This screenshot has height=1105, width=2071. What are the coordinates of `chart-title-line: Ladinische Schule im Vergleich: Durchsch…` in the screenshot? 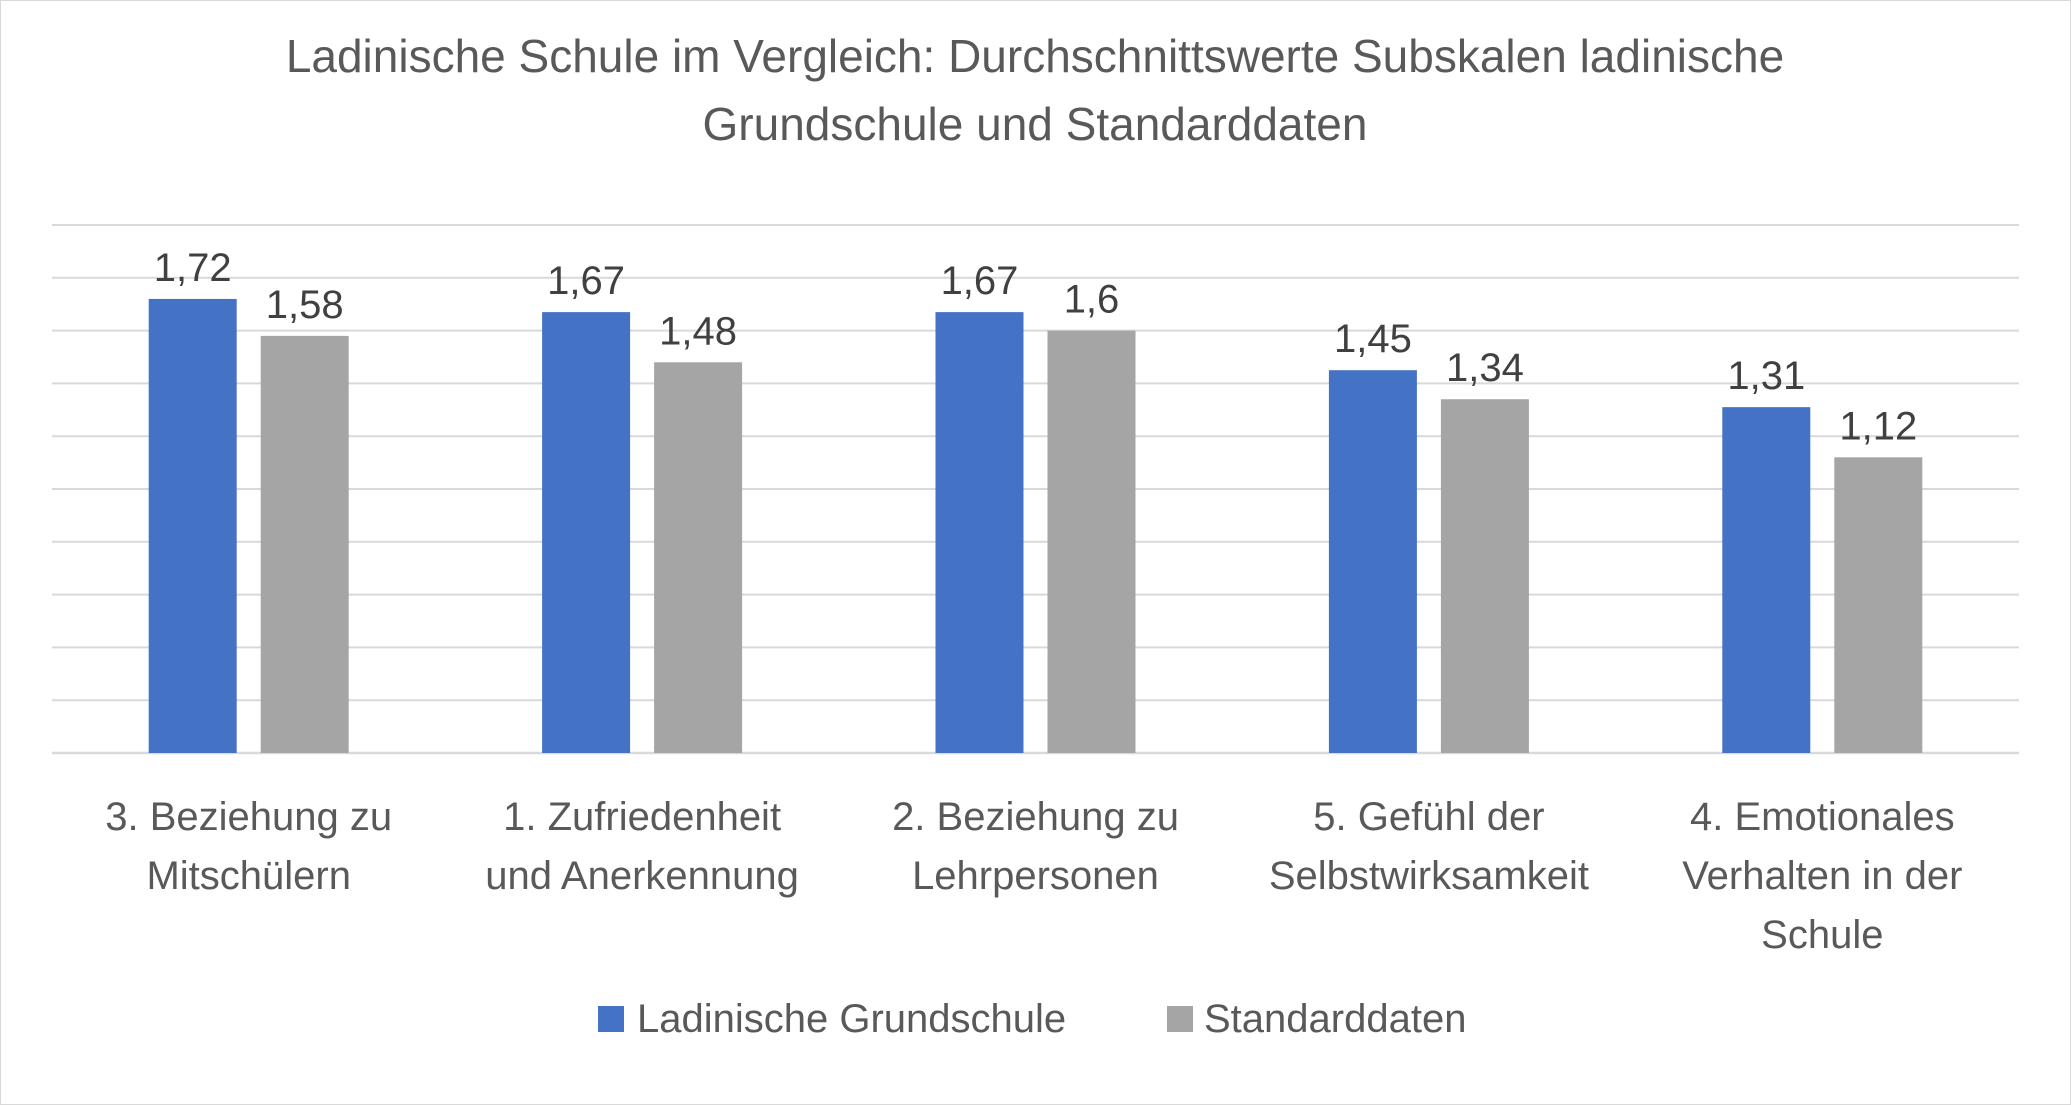 It's located at (1035, 56).